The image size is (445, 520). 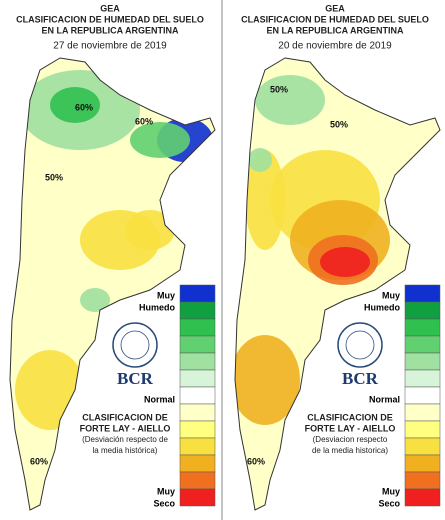 What do you see at coordinates (125, 450) in the screenshot?
I see `method-note: la media histórica)` at bounding box center [125, 450].